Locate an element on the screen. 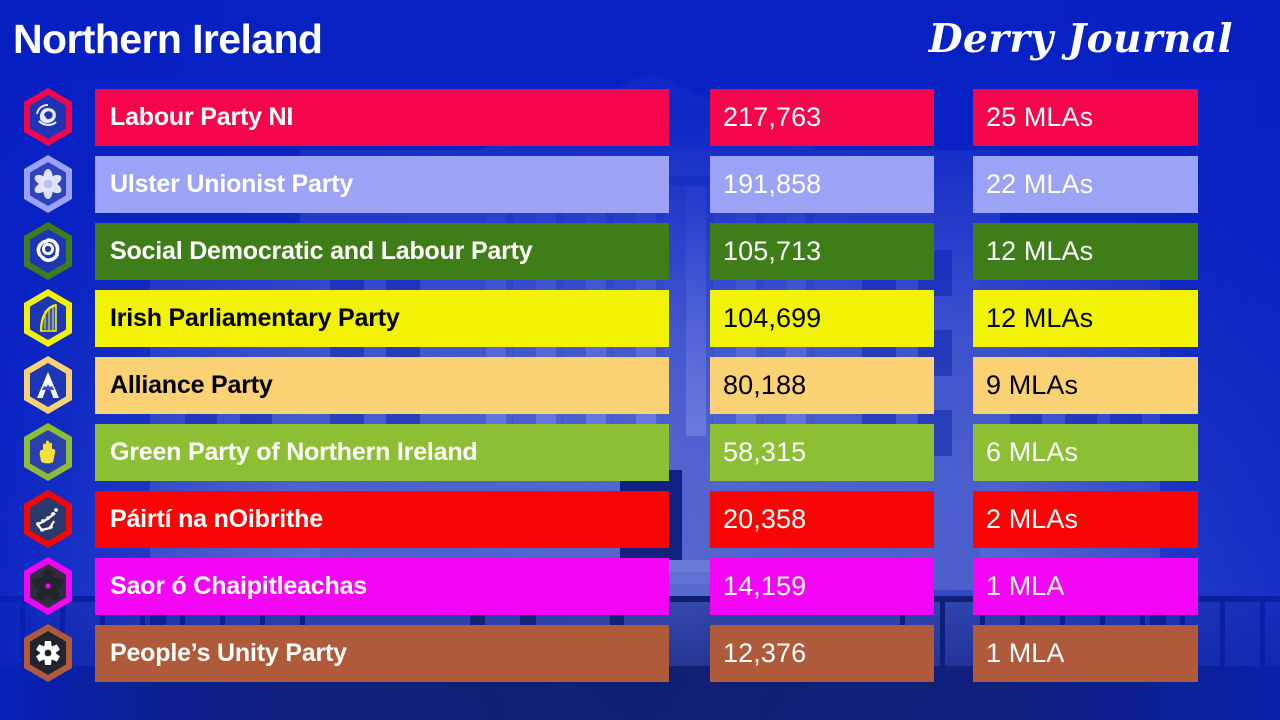  page-title: Northern Ireland is located at coordinates (168, 39).